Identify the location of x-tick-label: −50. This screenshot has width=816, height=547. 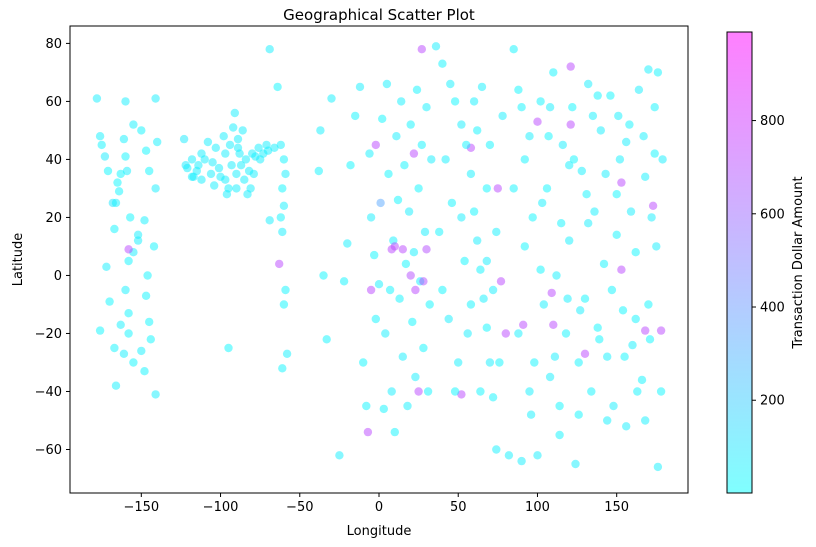
(299, 507).